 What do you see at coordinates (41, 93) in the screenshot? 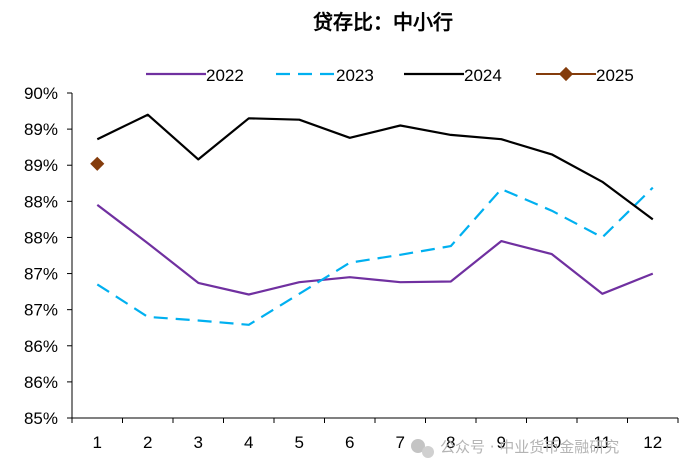
I see `y-tick-label: 90%` at bounding box center [41, 93].